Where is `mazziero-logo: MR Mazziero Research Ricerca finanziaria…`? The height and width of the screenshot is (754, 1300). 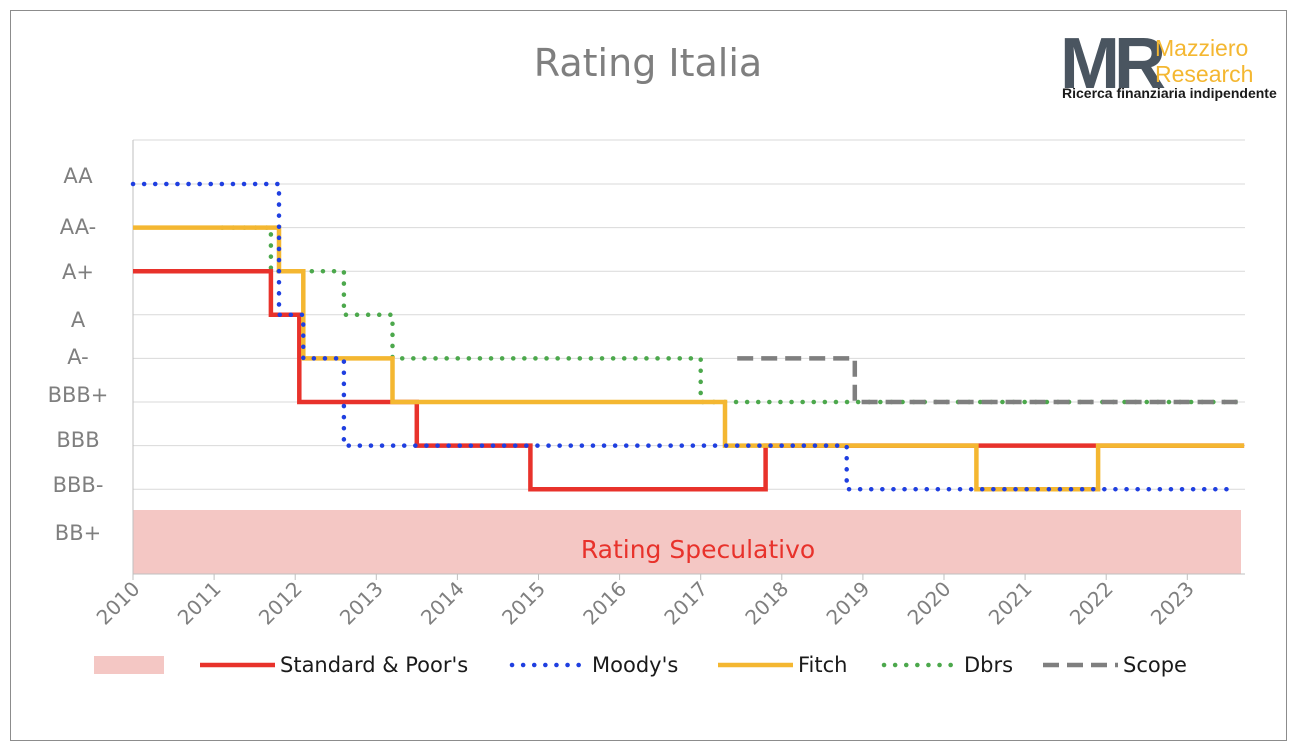 mazziero-logo: MR Mazziero Research Ricerca finanziaria… is located at coordinates (1168, 64).